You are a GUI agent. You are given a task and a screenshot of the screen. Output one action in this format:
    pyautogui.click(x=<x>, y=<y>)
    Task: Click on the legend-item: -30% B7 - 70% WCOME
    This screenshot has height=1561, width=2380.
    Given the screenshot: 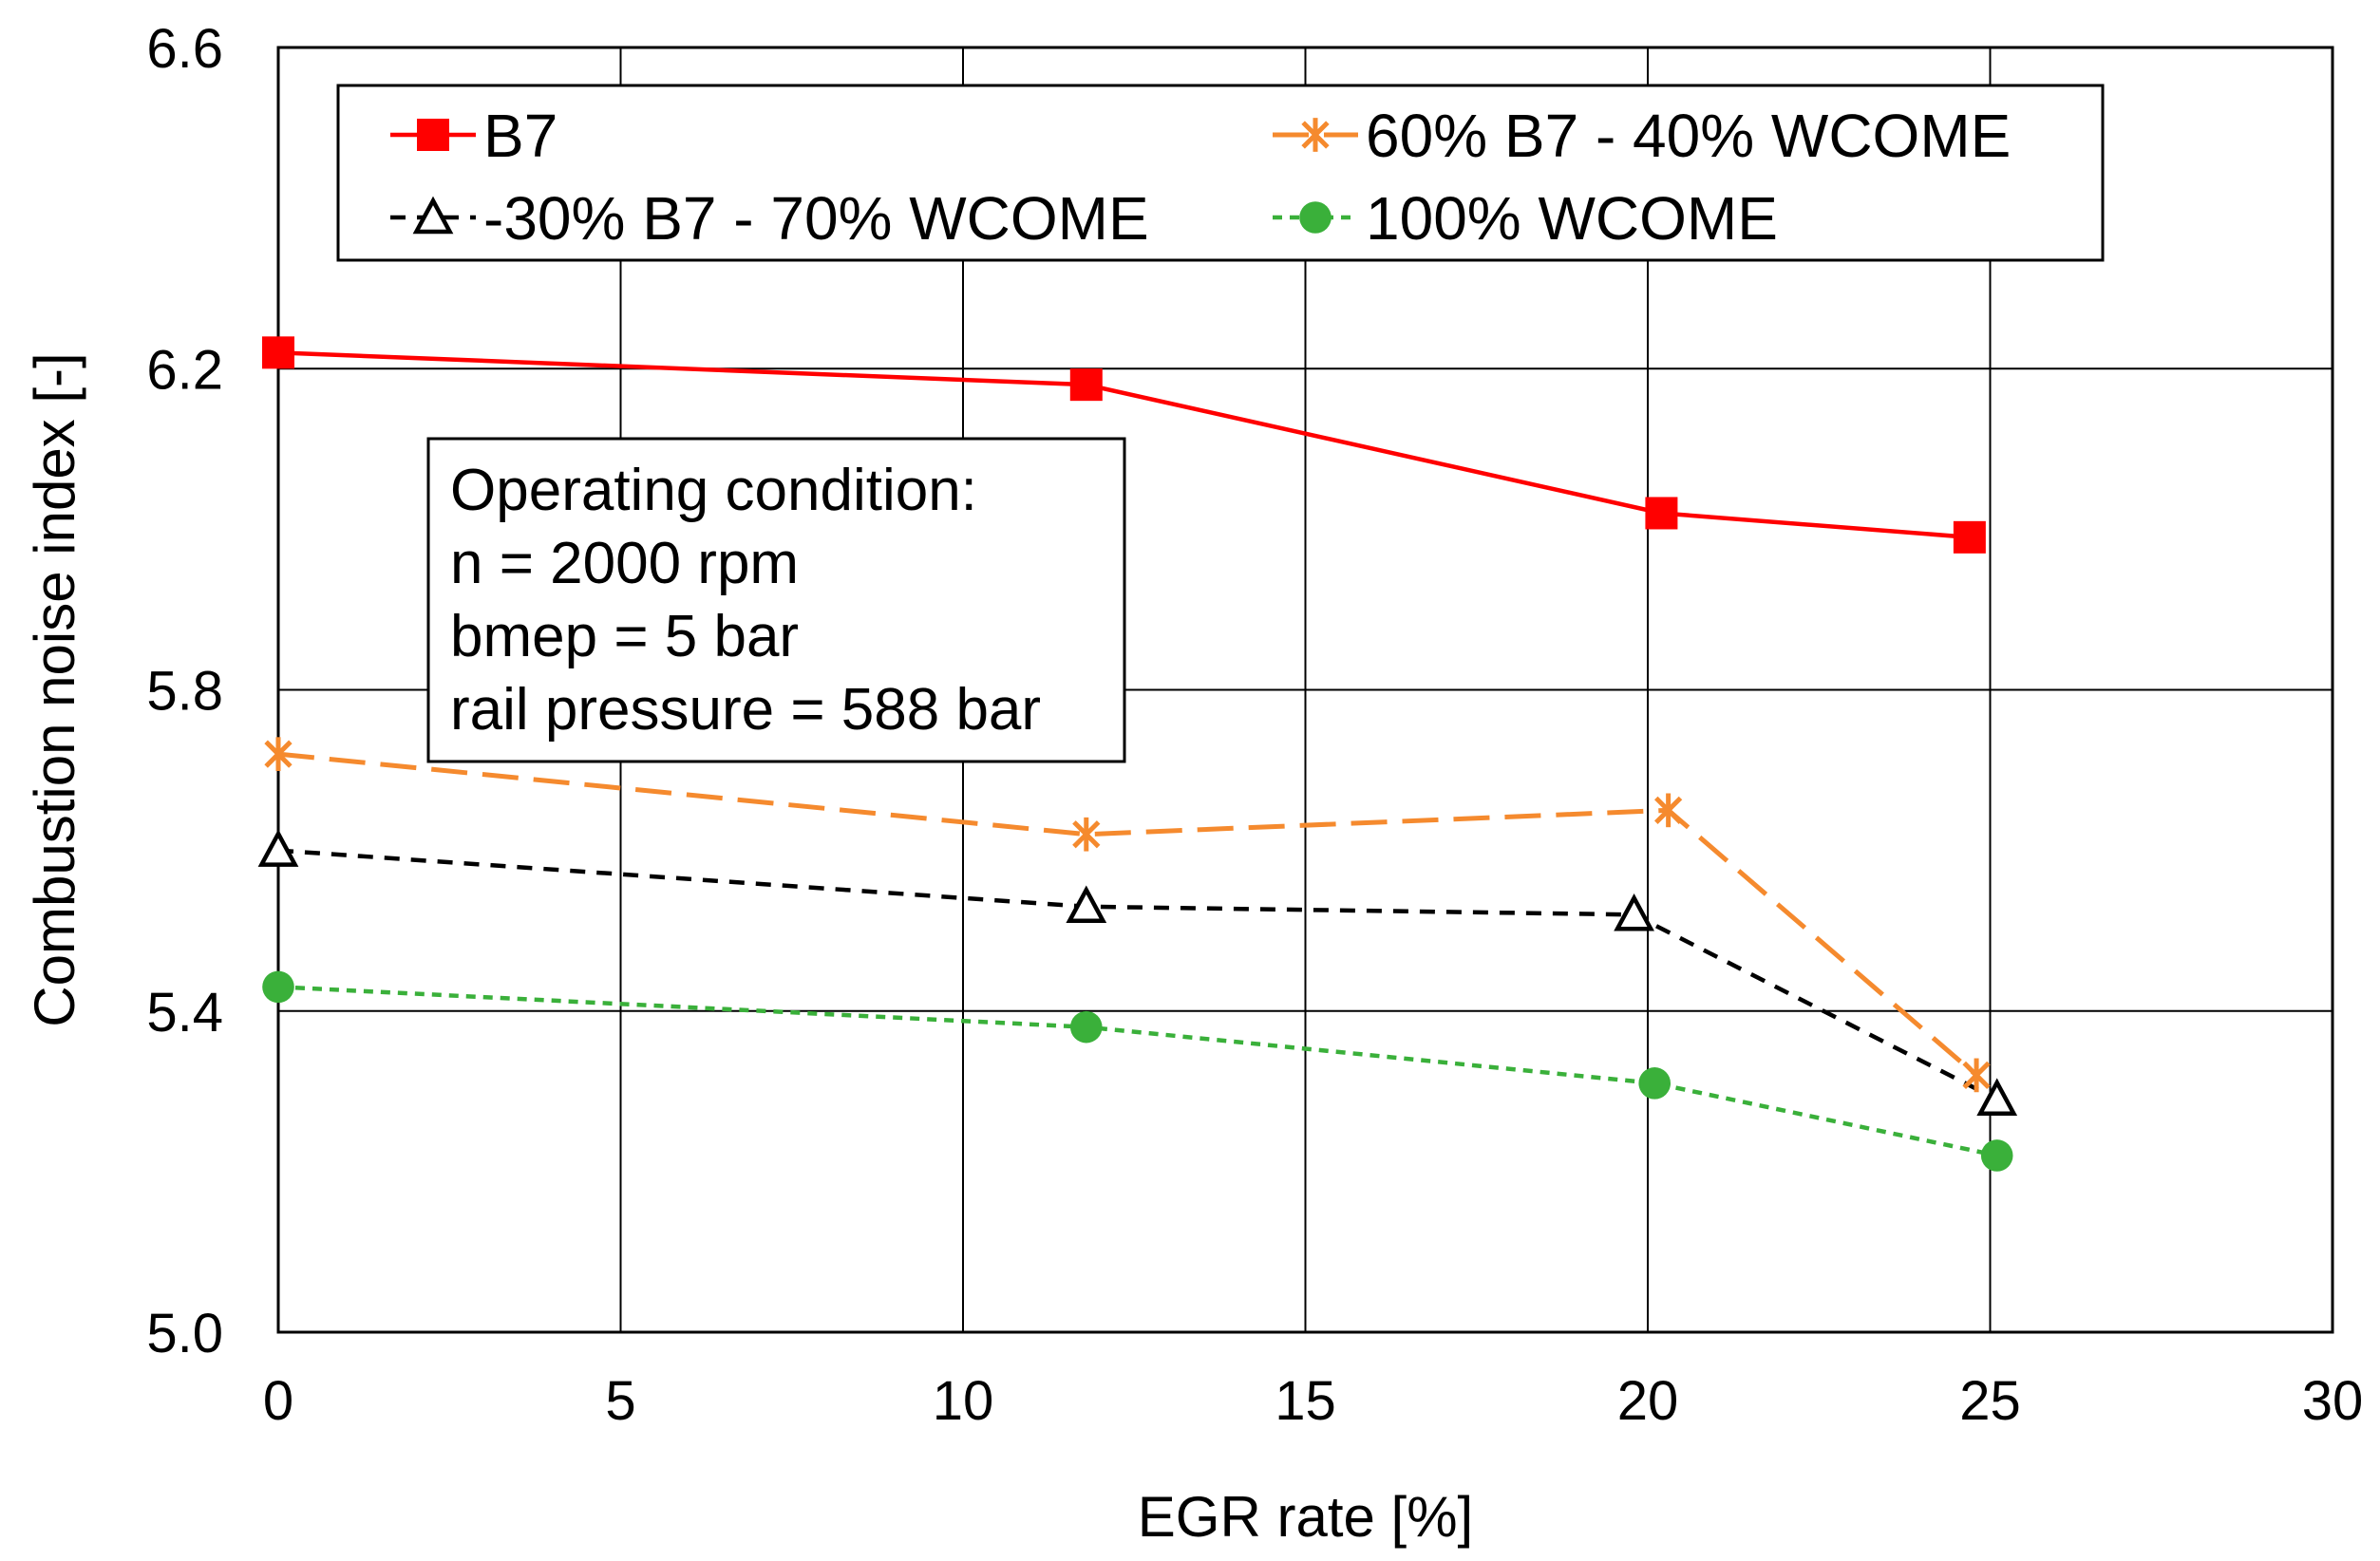 What is the action you would take?
    pyautogui.click(x=769, y=218)
    